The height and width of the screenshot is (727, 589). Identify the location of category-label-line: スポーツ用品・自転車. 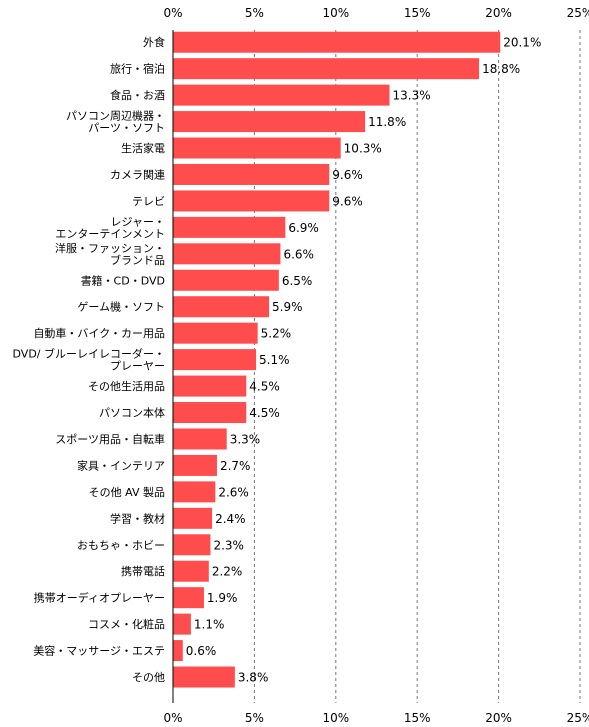
(110, 439).